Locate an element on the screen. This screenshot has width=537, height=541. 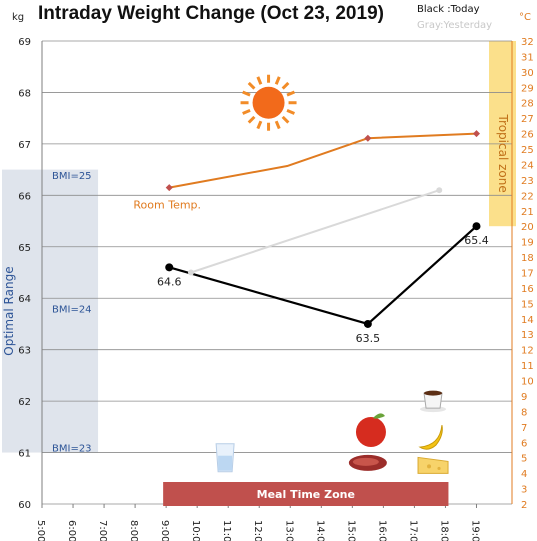
x-tick-label: 6:00 is located at coordinates (71, 530).